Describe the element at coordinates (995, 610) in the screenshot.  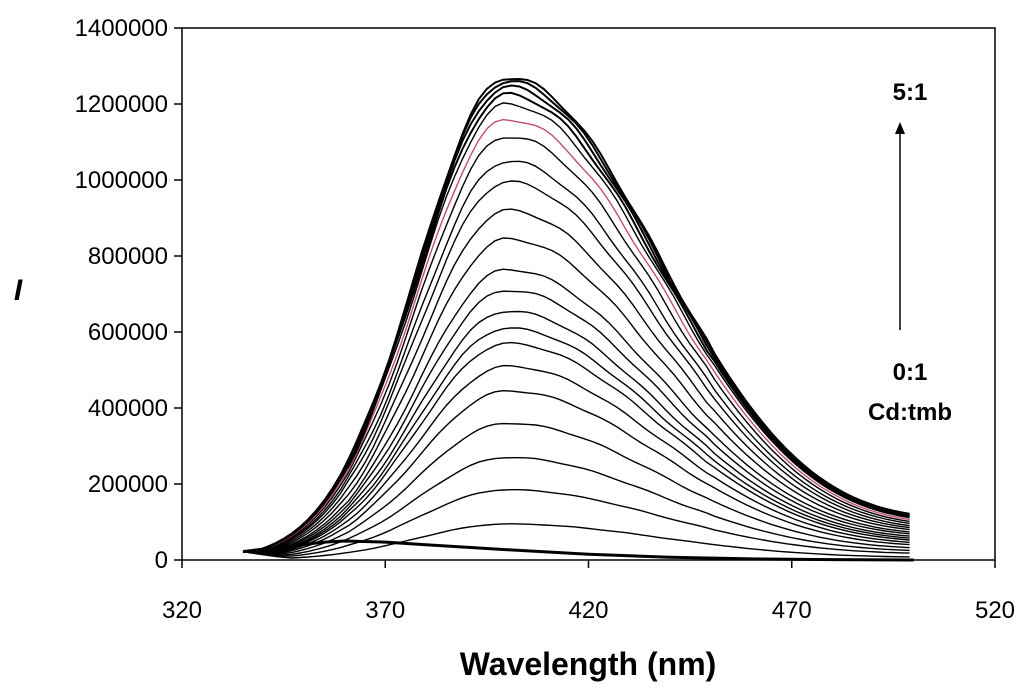
I see `x-tick-label: 520` at that location.